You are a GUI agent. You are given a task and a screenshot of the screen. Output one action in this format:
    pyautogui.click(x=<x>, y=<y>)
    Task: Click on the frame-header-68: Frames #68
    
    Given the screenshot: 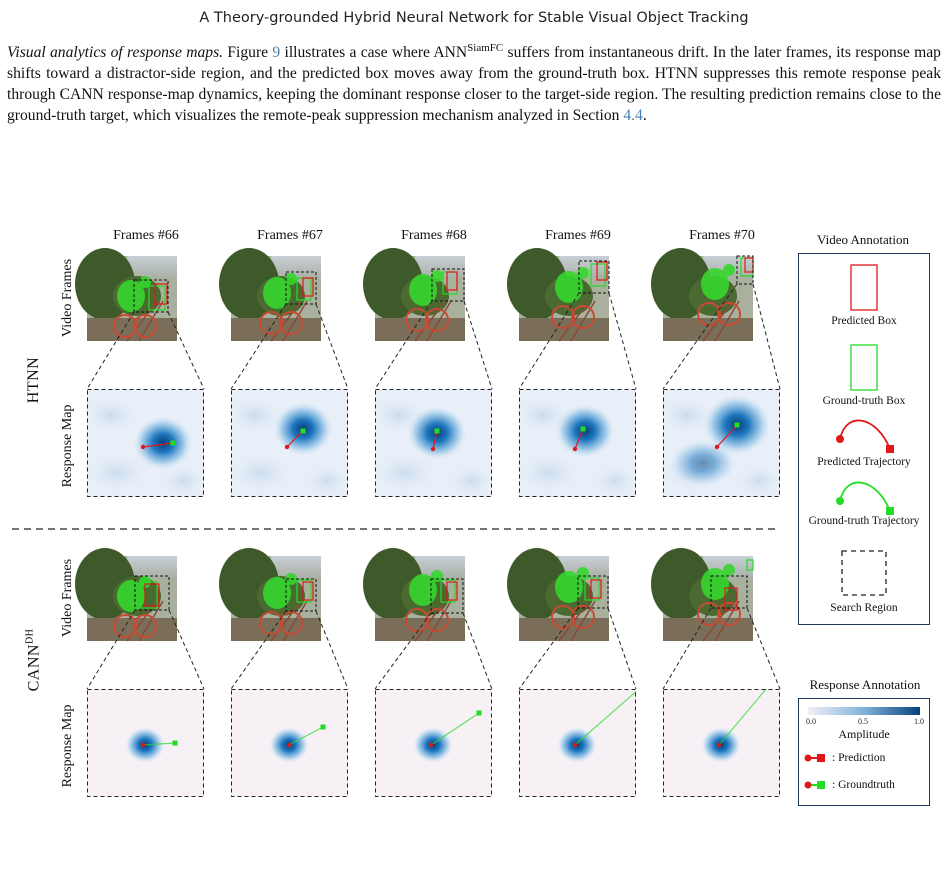 What is the action you would take?
    pyautogui.click(x=434, y=235)
    